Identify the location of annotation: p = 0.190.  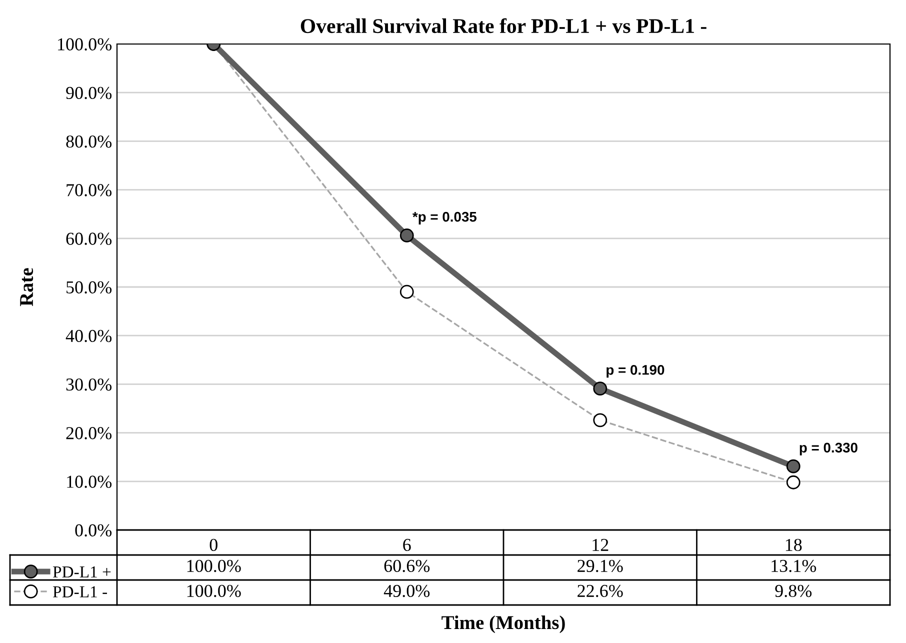
(635, 371).